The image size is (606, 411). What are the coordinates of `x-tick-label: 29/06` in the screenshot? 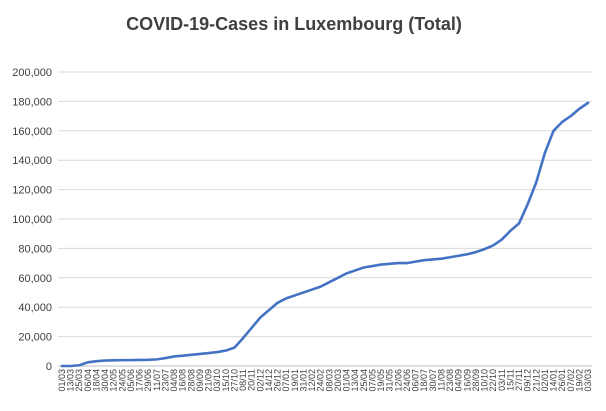 It's located at (148, 380).